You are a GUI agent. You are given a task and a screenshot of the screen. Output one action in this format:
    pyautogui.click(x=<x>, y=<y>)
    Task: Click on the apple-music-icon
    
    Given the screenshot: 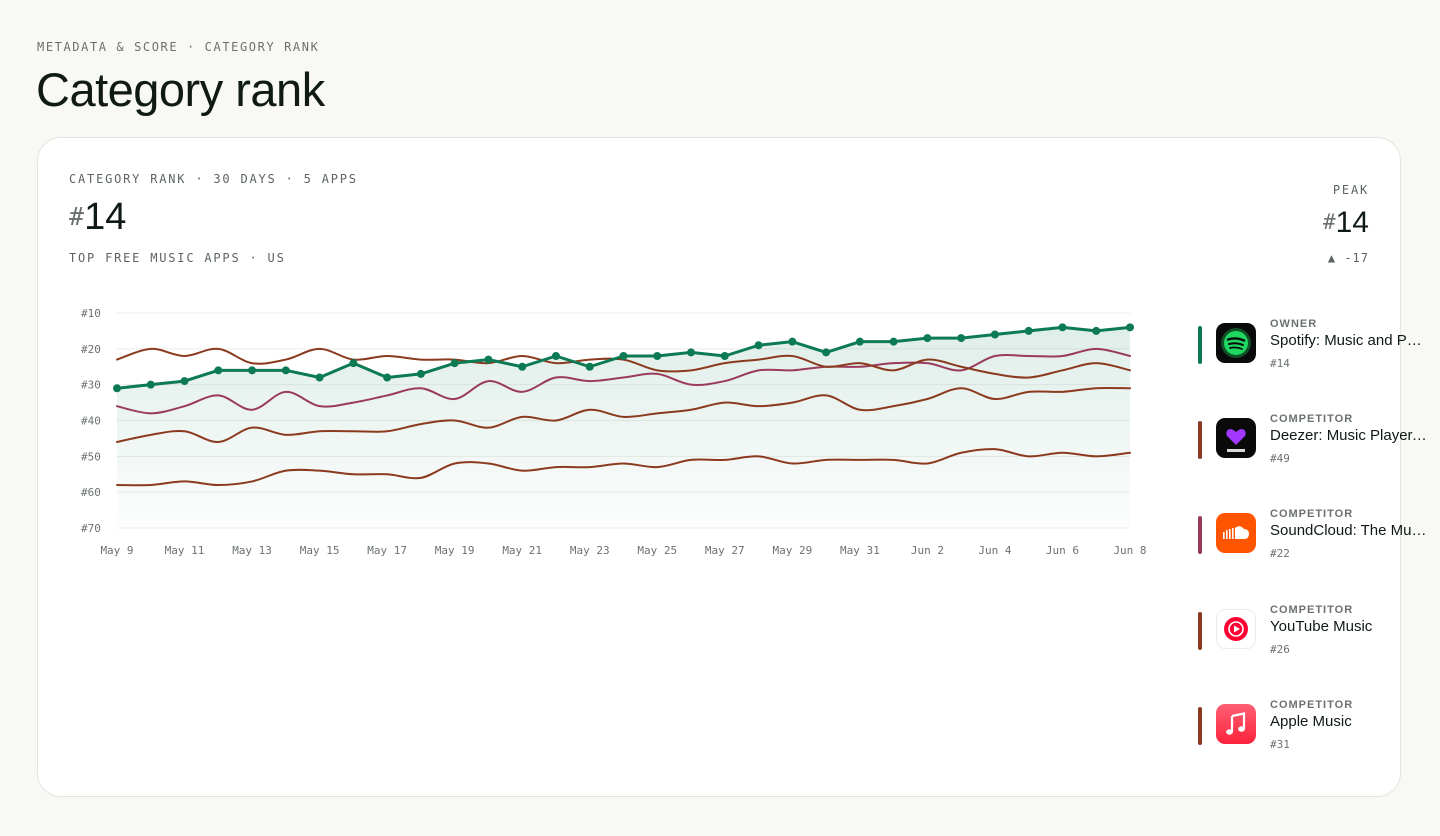 What is the action you would take?
    pyautogui.click(x=1236, y=724)
    